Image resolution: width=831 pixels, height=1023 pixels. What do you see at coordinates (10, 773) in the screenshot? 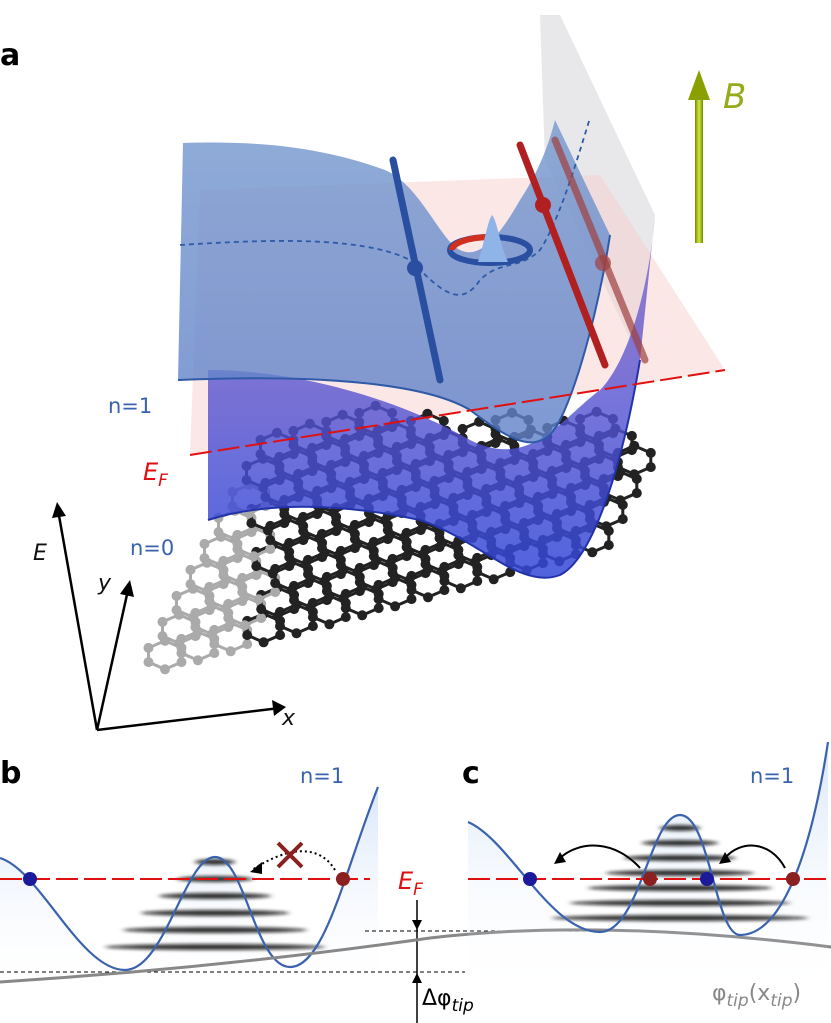
I see `panel-label: b` at bounding box center [10, 773].